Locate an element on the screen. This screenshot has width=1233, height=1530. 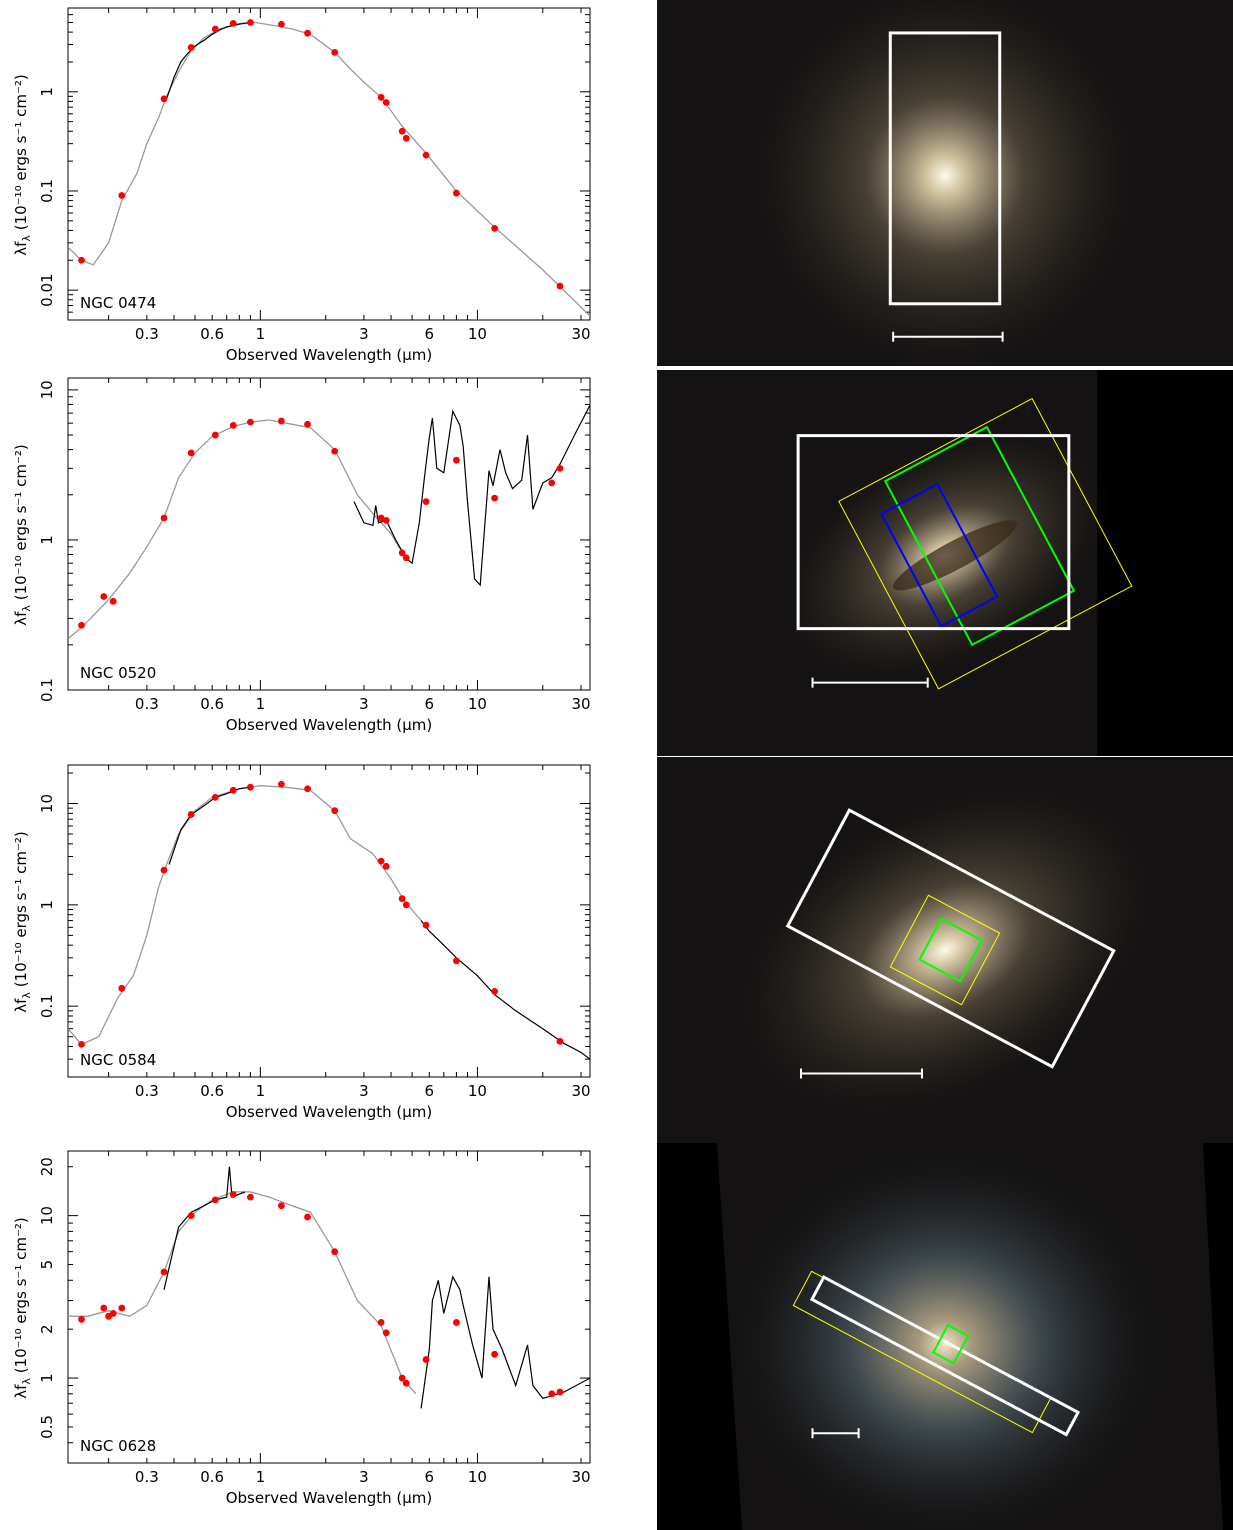
galaxy-label: NGC 0584 is located at coordinates (118, 1060).